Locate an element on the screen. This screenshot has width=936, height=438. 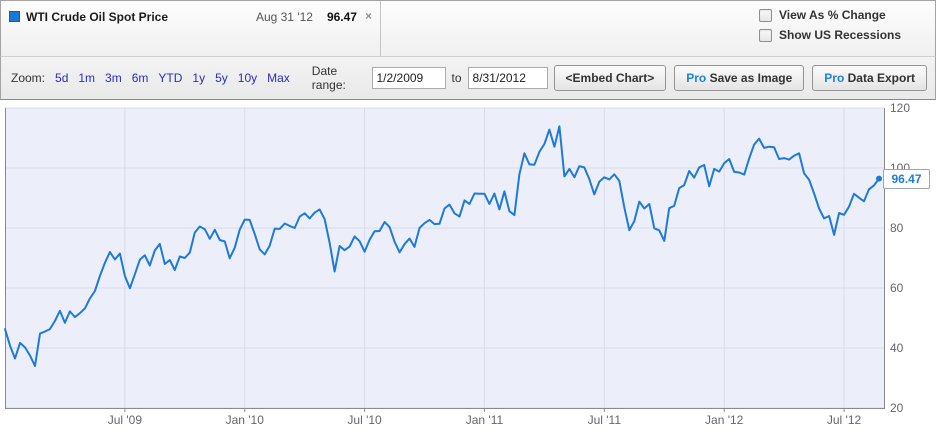
x-tick-label: Jul '10 is located at coordinates (364, 420).